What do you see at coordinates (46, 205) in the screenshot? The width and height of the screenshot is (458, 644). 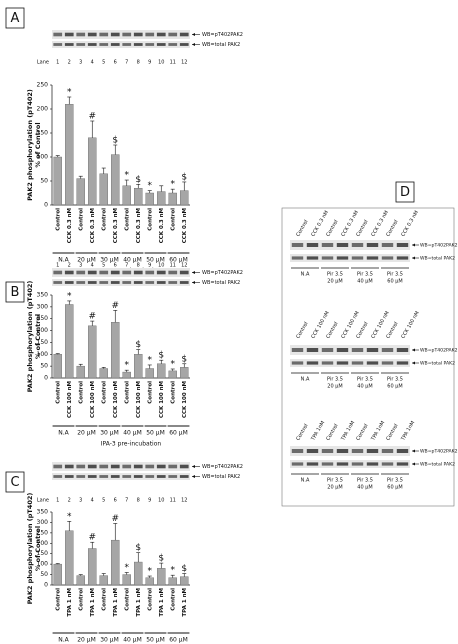 I see `y-tick-label: 0` at bounding box center [46, 205].